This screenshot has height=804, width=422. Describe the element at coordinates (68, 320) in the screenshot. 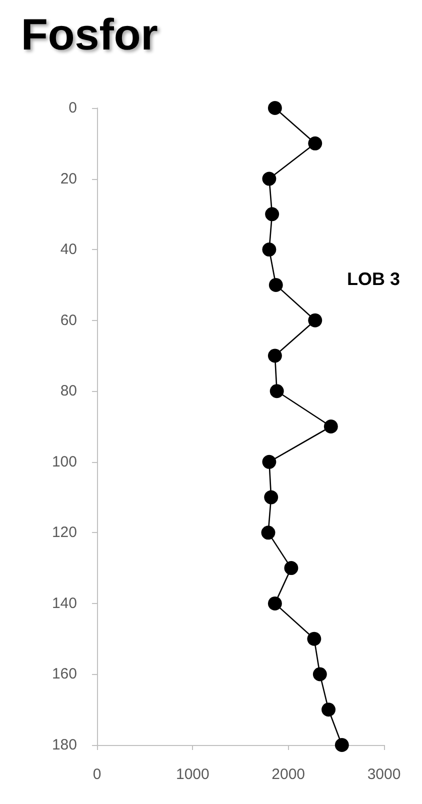

I see `y-tick-label: 60` at that location.